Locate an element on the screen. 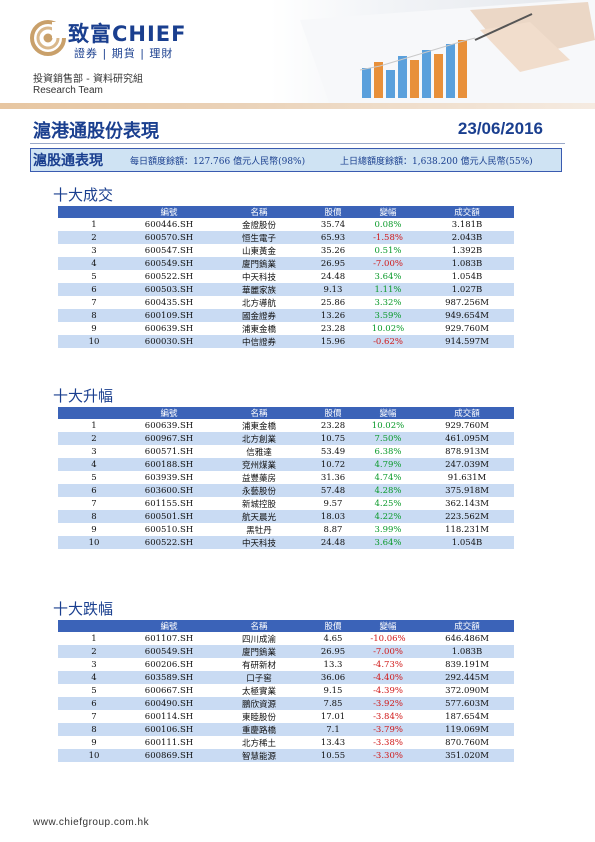  price-cell: 13.26 is located at coordinates (333, 315).